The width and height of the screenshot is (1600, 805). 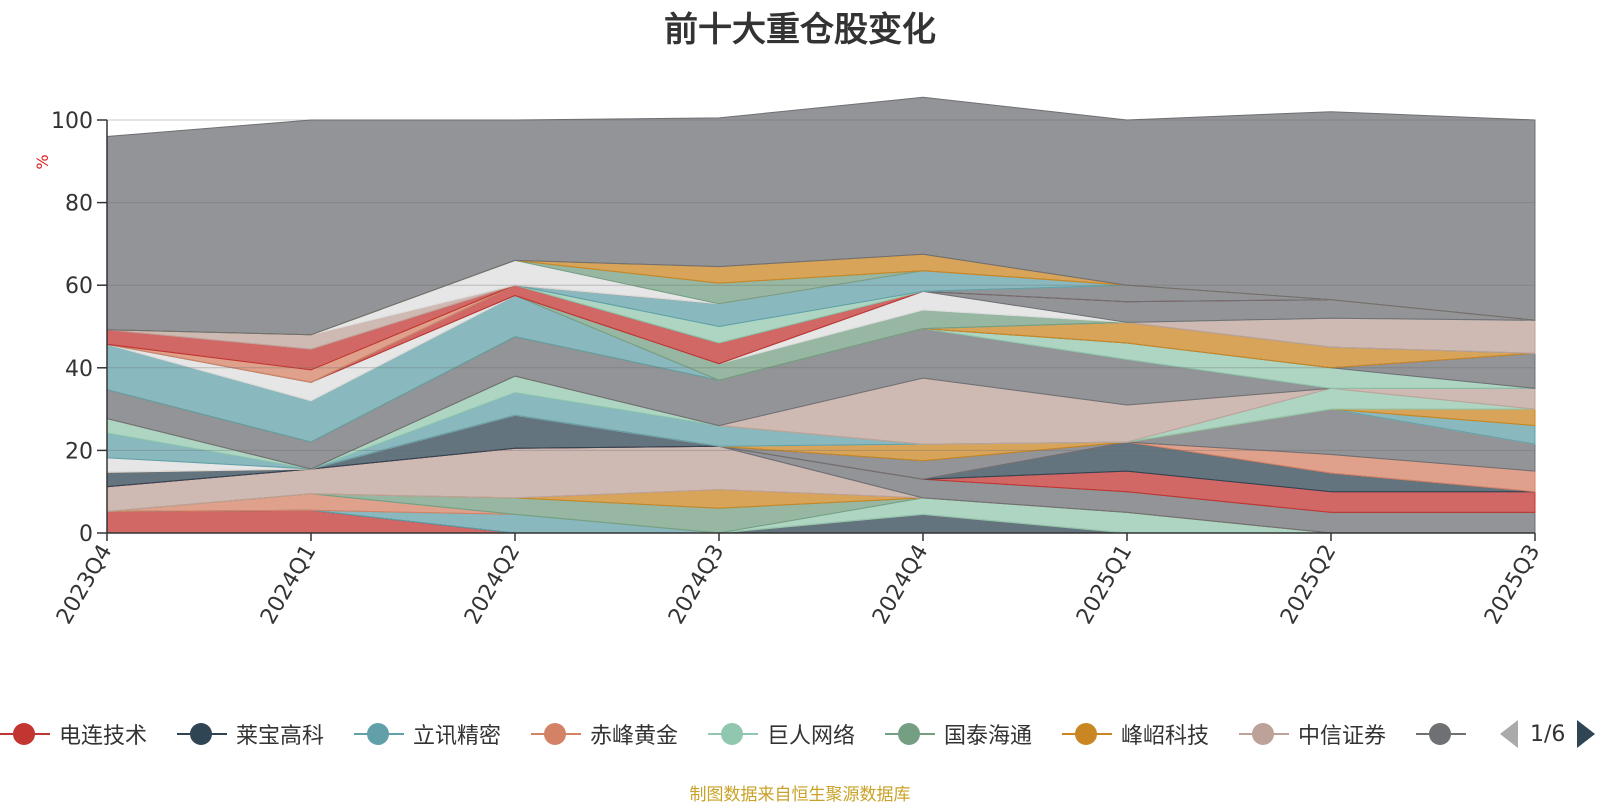 I want to click on x-tick-label: 2024Q1, so click(x=288, y=585).